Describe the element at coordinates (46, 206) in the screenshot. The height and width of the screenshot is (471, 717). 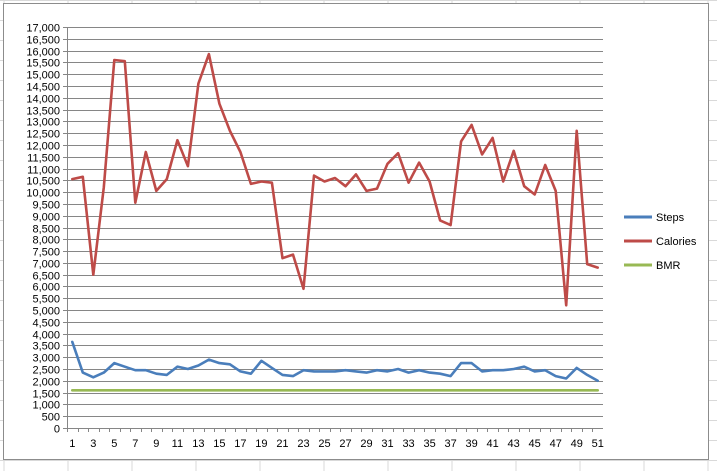
I see `y-tick-label: 9,500` at that location.